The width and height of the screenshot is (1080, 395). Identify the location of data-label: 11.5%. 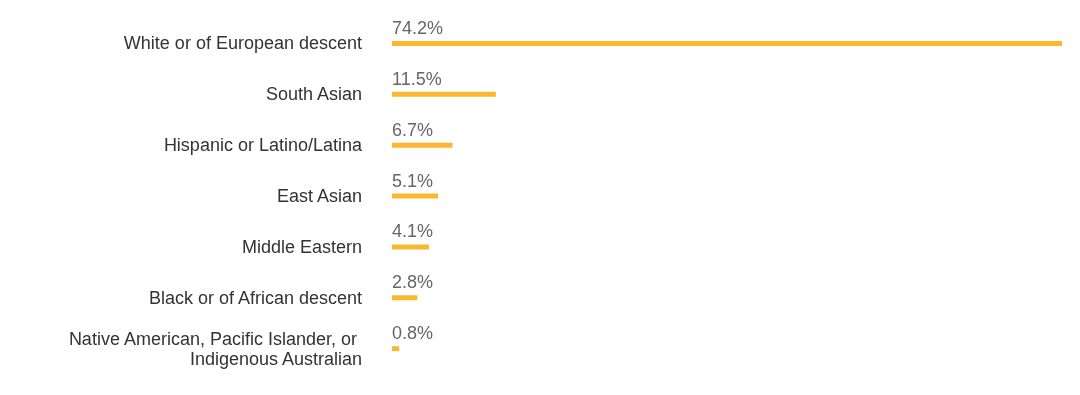
(417, 78).